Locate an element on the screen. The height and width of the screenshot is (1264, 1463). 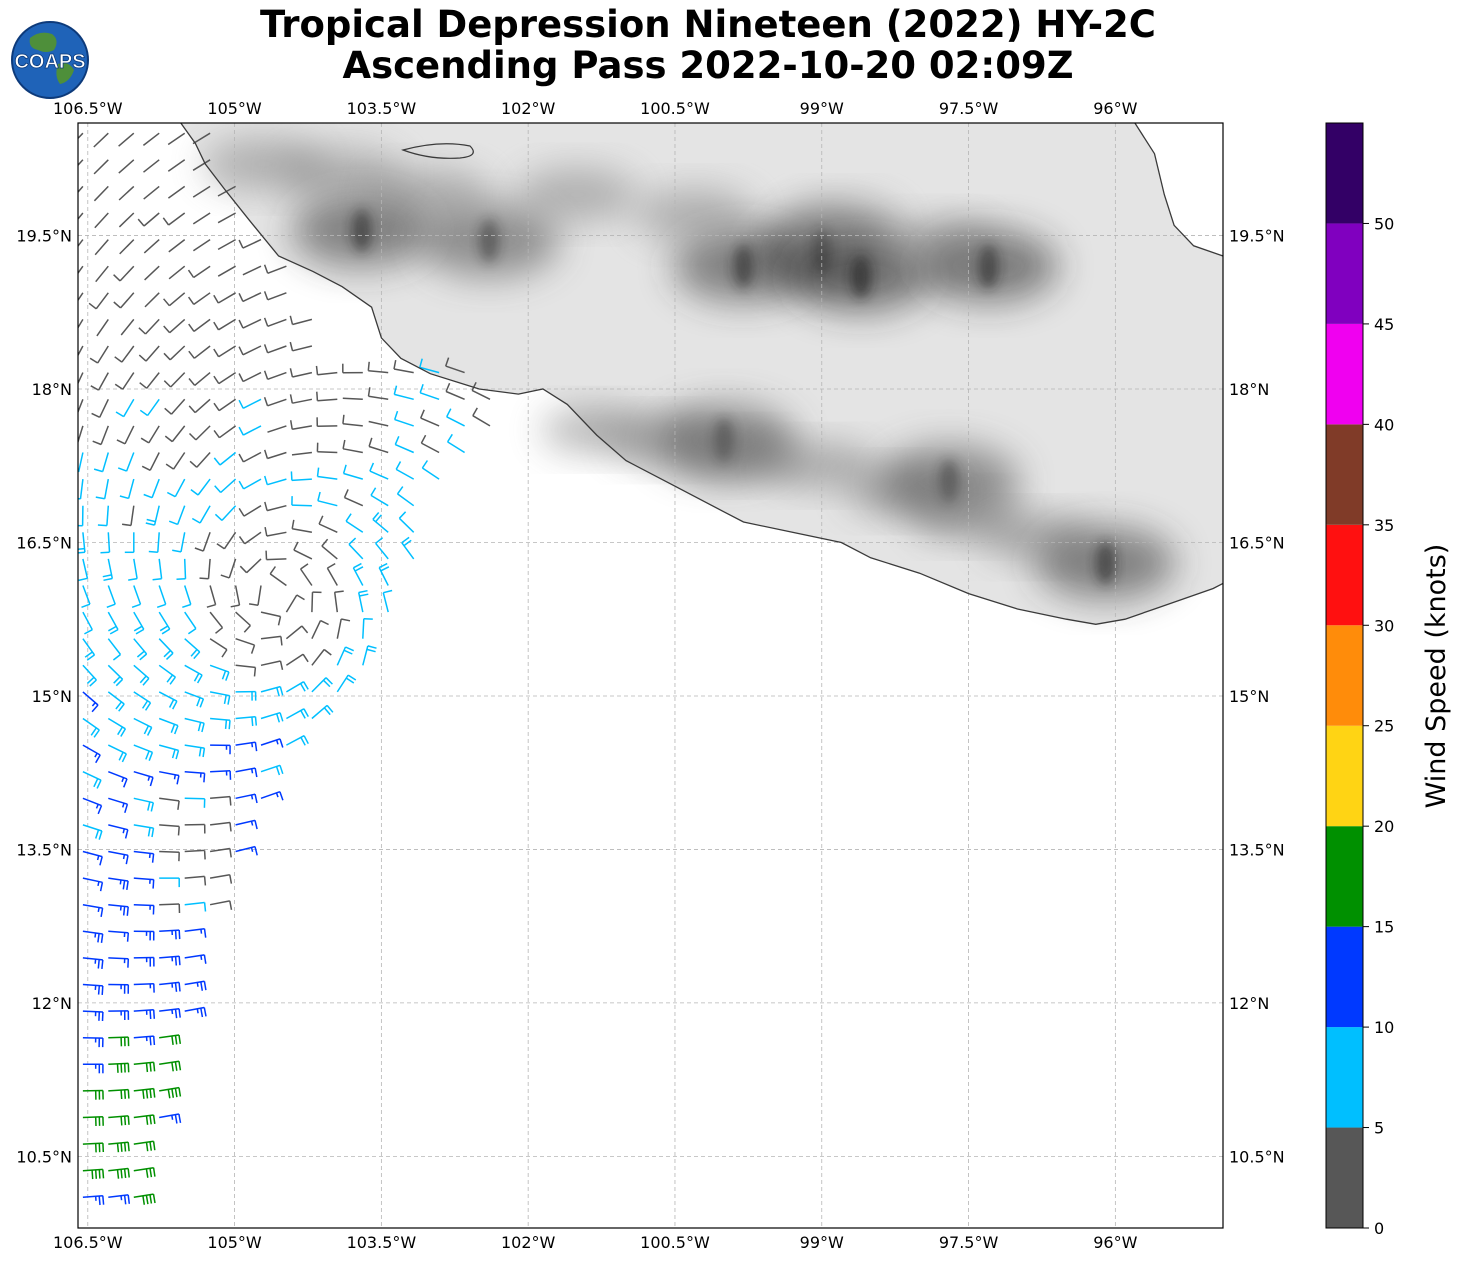
lat-label-right-4: 13.5°N is located at coordinates (1257, 849).